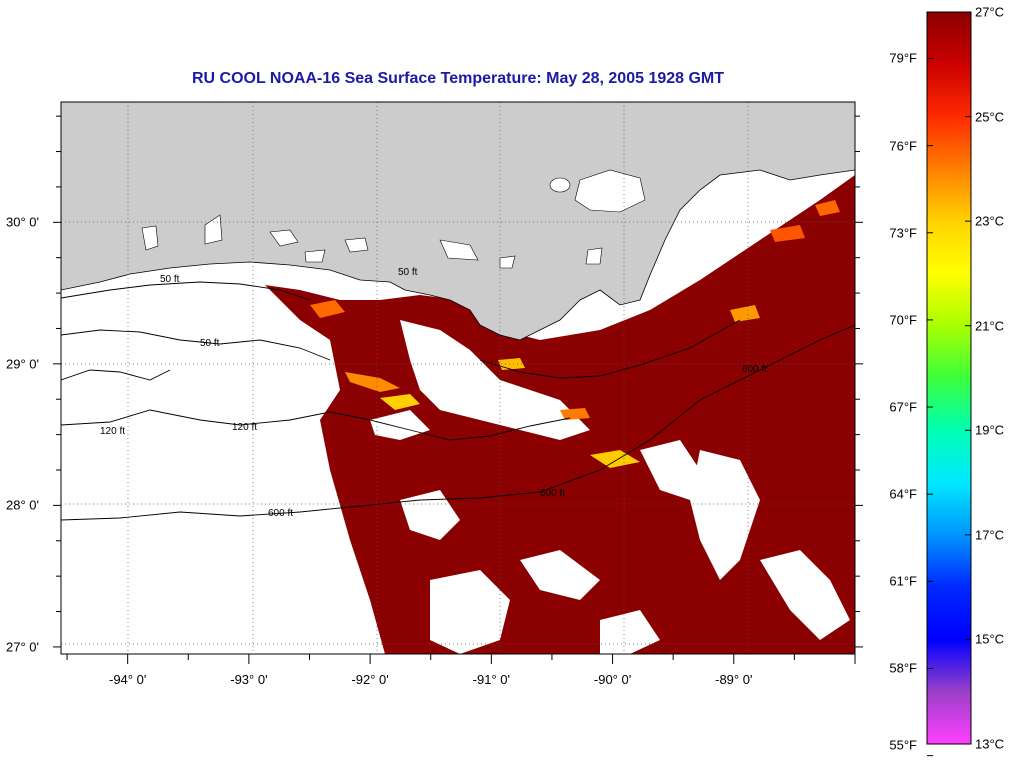  What do you see at coordinates (903, 745) in the screenshot?
I see `colorbar-fahrenheit-label: 55°F` at bounding box center [903, 745].